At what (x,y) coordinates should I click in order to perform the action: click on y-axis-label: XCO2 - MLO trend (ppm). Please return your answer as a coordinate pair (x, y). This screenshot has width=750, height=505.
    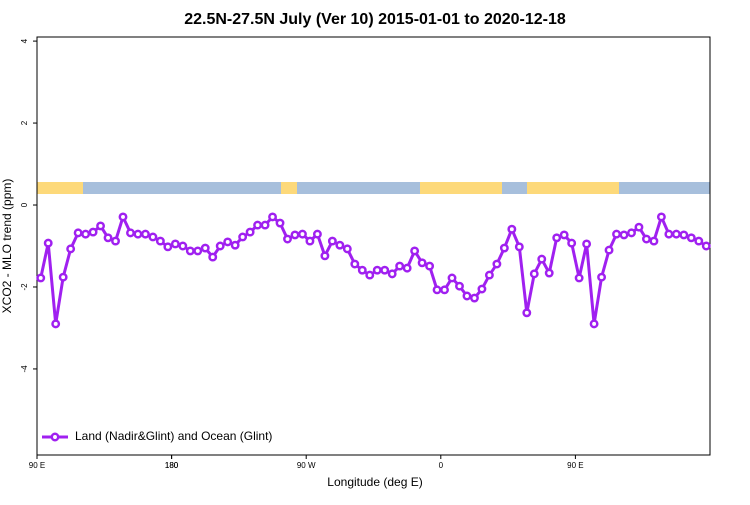
    Looking at the image, I should click on (7, 246).